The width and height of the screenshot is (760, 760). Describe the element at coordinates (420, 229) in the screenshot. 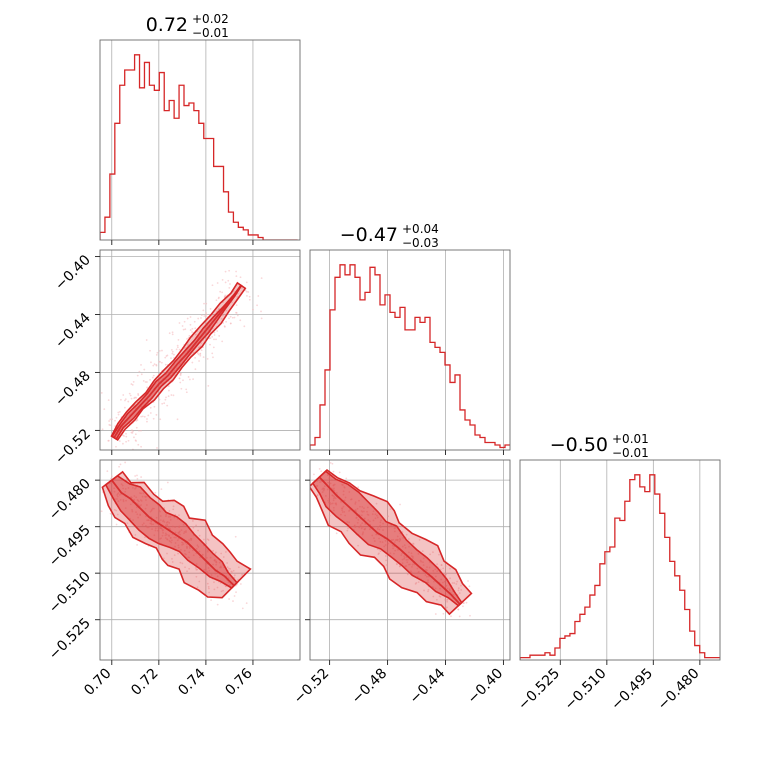

I see `title-upper-error: +0.04` at that location.